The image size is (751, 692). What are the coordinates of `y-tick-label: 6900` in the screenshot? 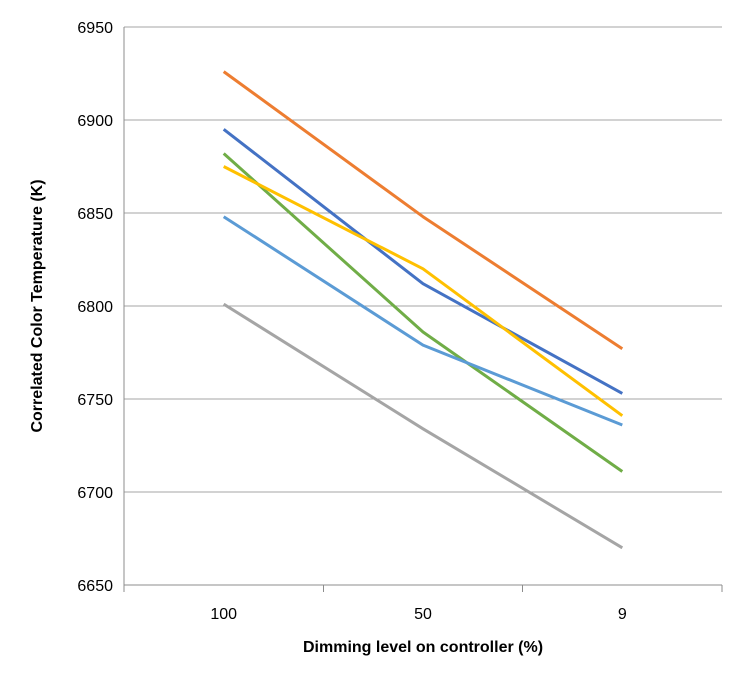 It's located at (95, 121).